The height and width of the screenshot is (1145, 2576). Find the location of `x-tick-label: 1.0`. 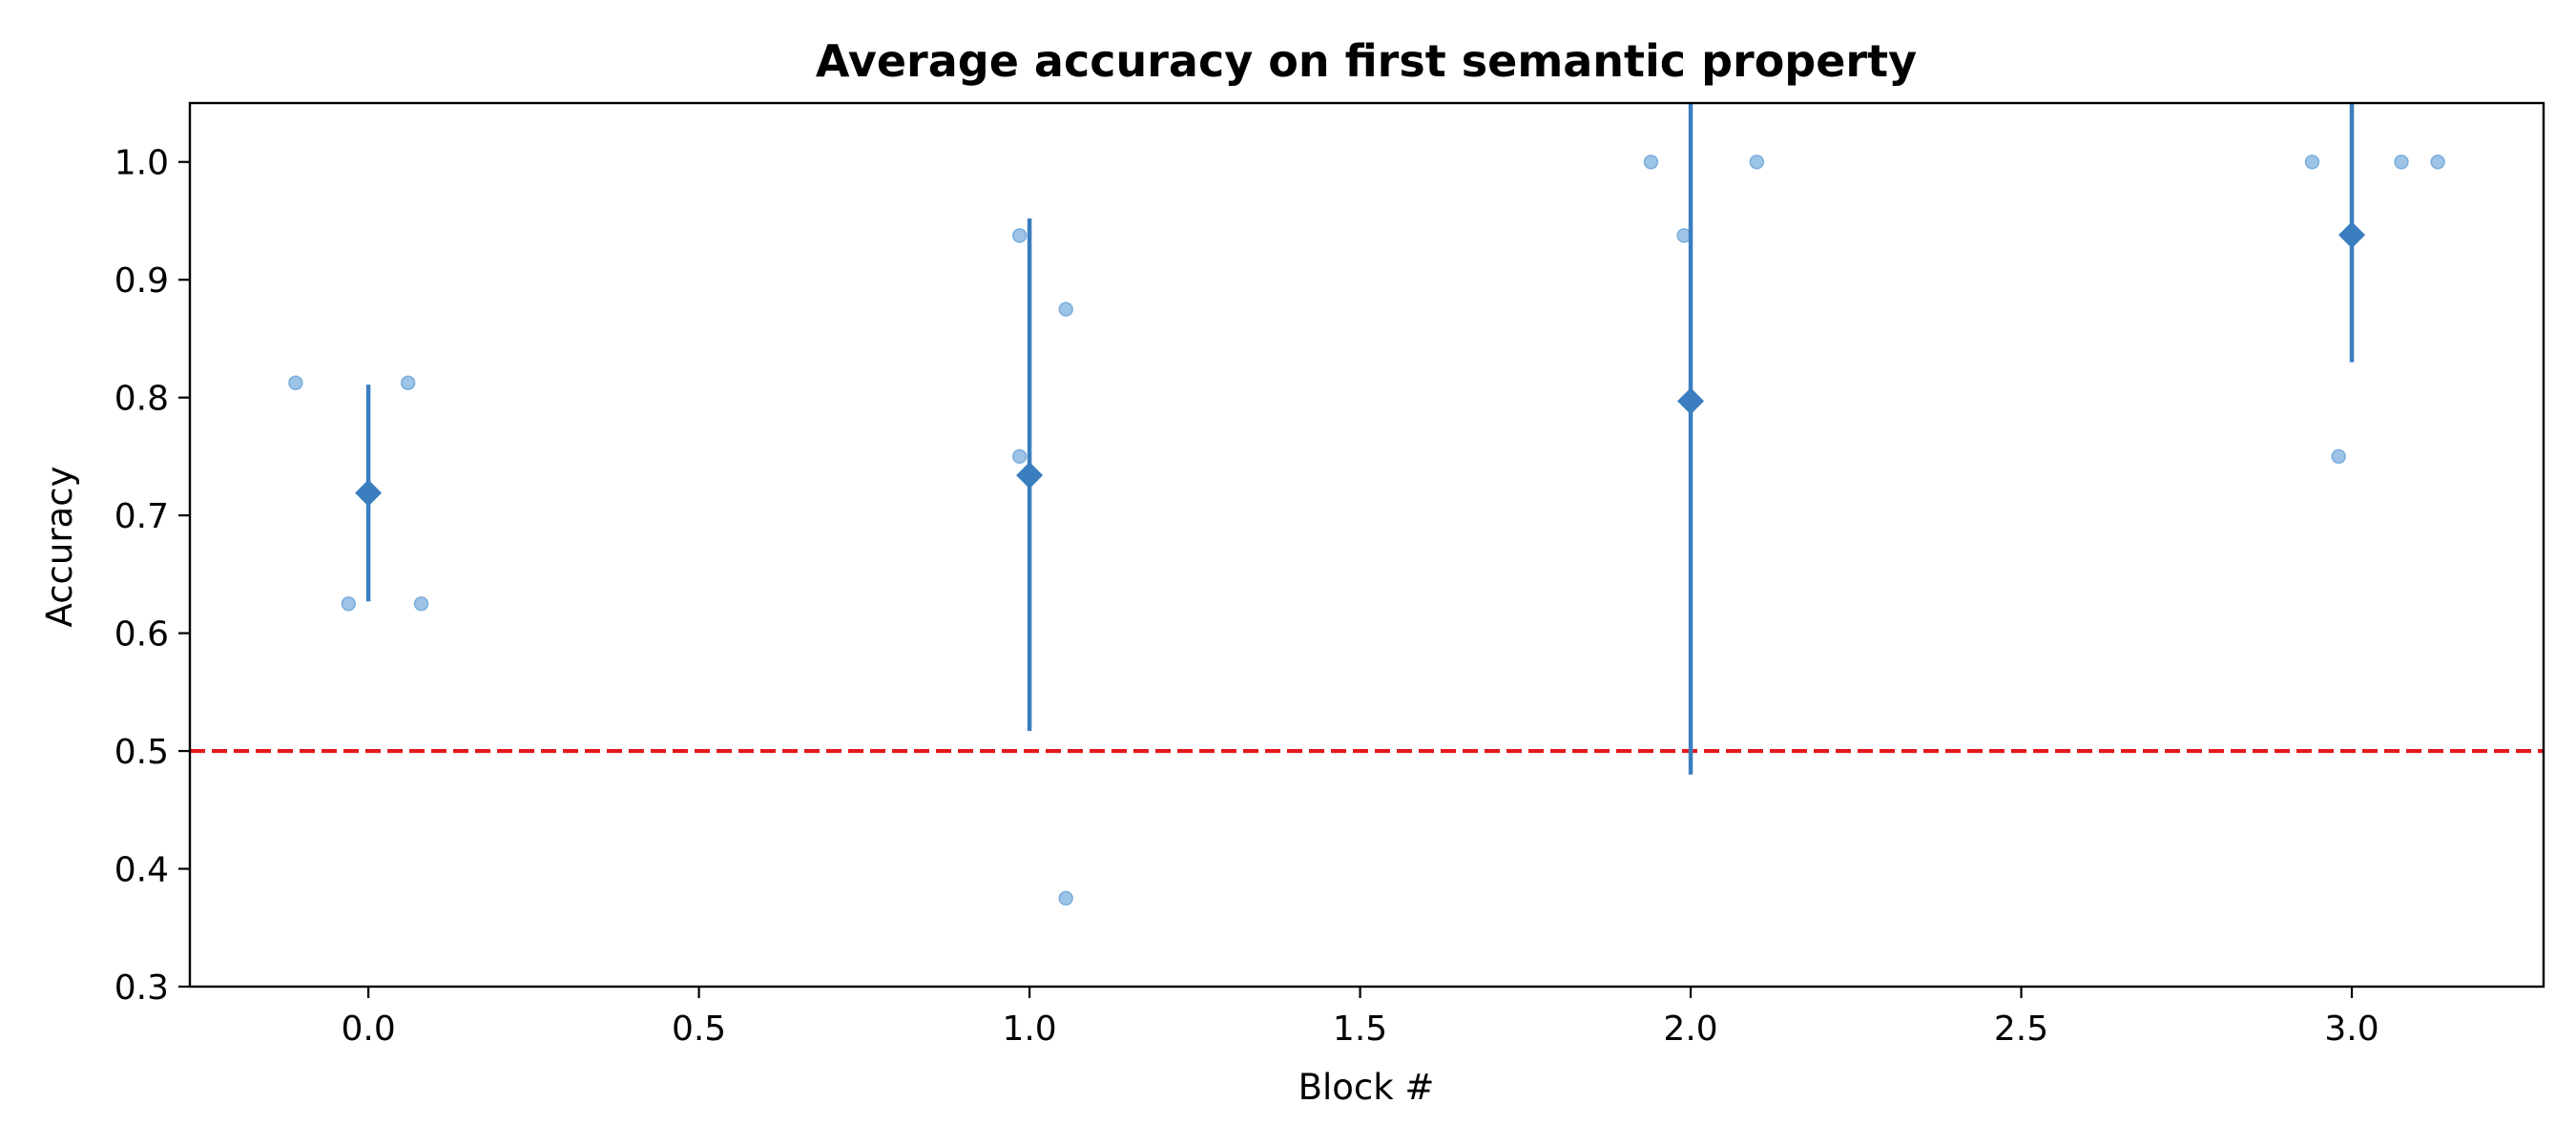

x-tick-label: 1.0 is located at coordinates (1029, 1029).